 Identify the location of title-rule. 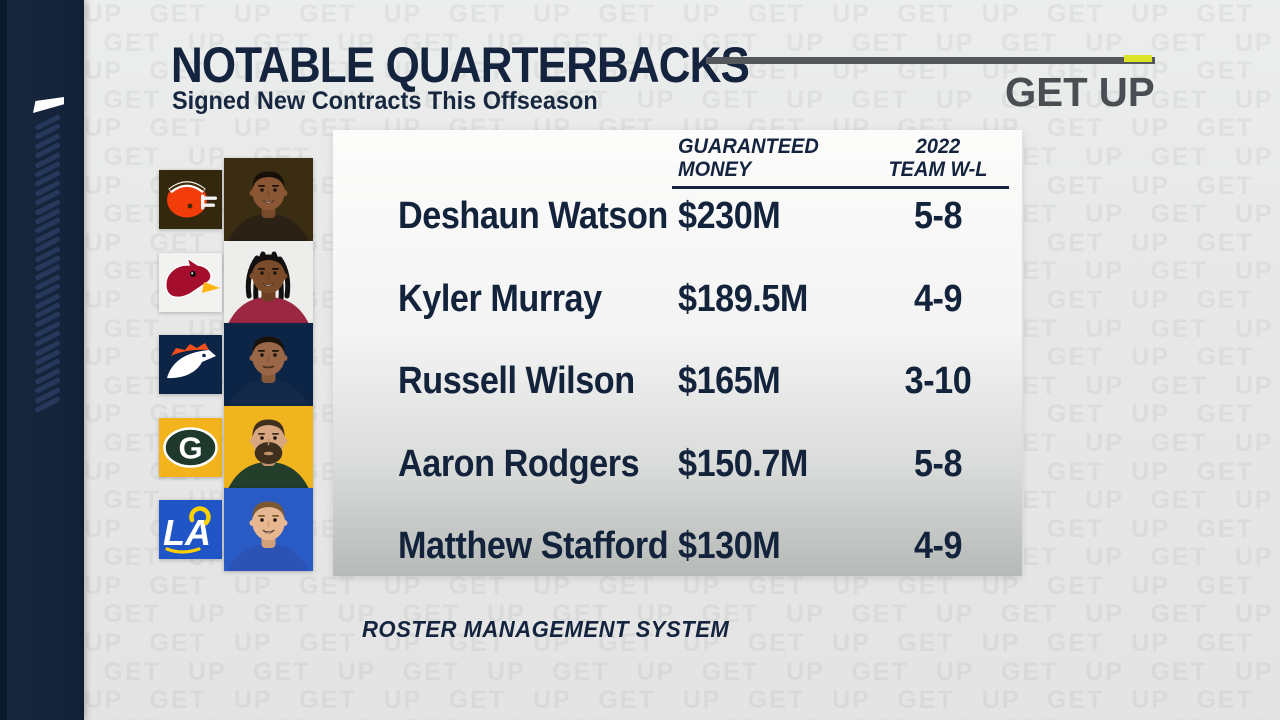
(930, 59).